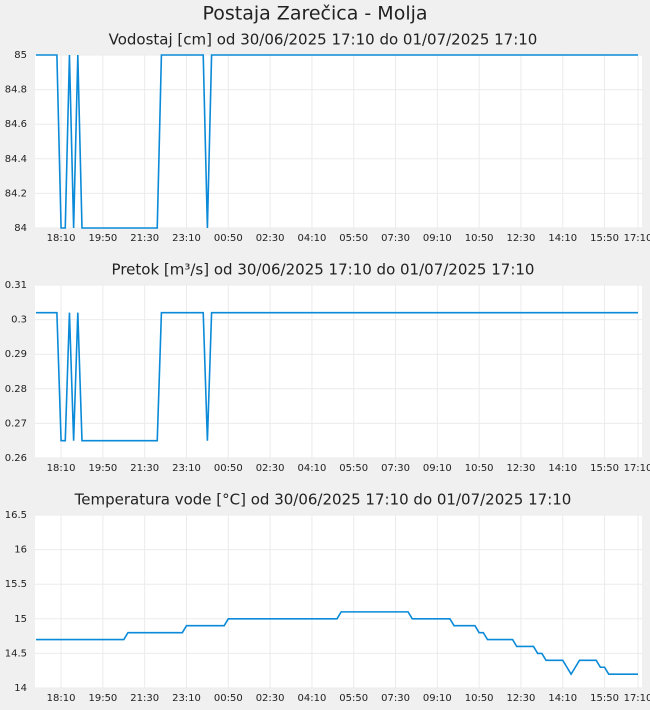  I want to click on y-tick-label: 84.8, so click(16, 90).